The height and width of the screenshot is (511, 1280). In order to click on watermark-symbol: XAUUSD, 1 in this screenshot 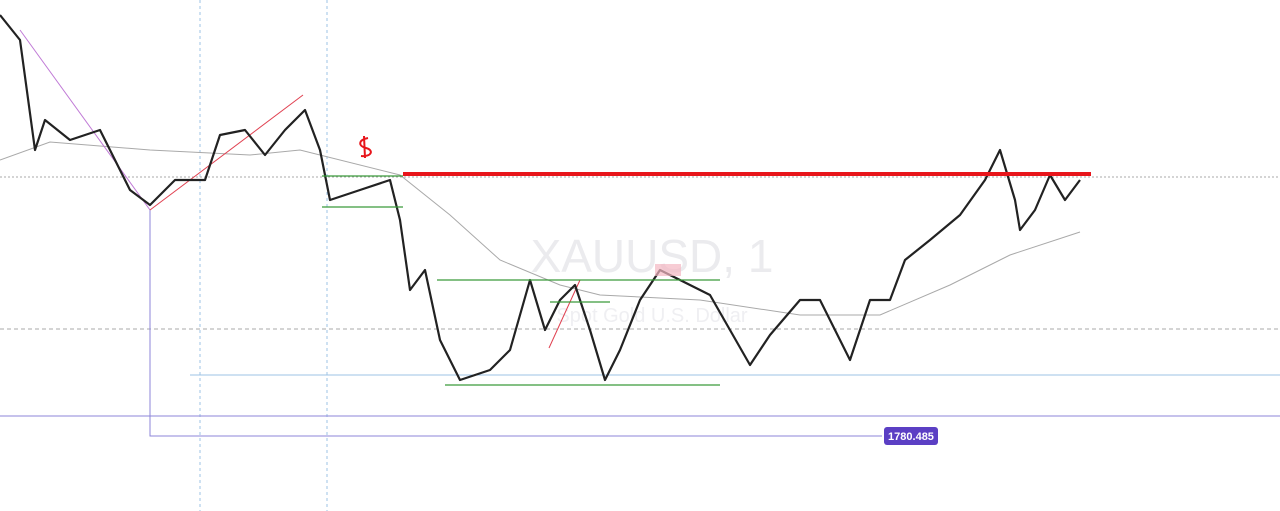, I will do `click(652, 256)`.